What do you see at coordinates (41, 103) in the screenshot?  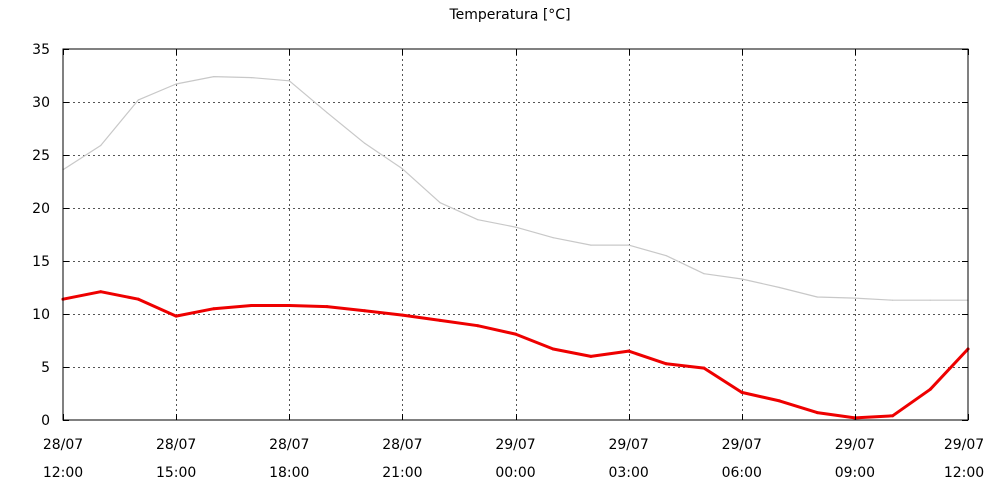 I see `y-tick-label-6: 30` at bounding box center [41, 103].